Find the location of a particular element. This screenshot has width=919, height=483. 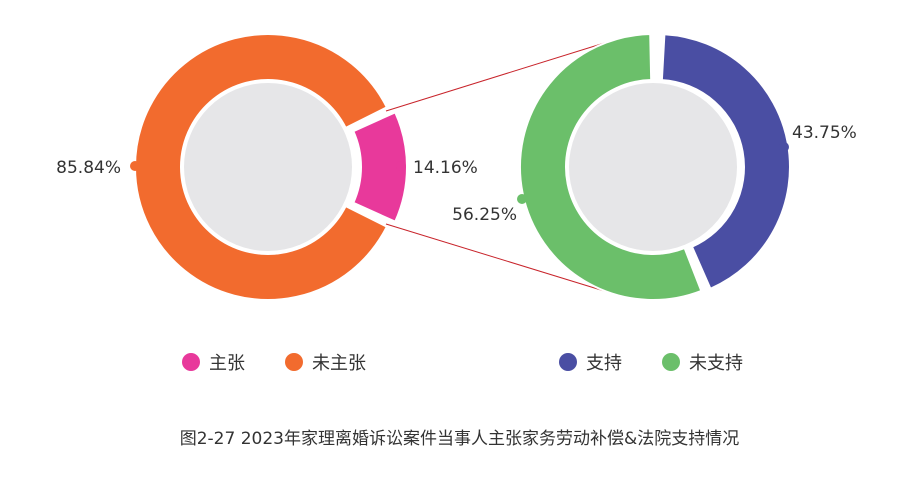

legend-item-not-claimed: 未主张 is located at coordinates (325, 363).